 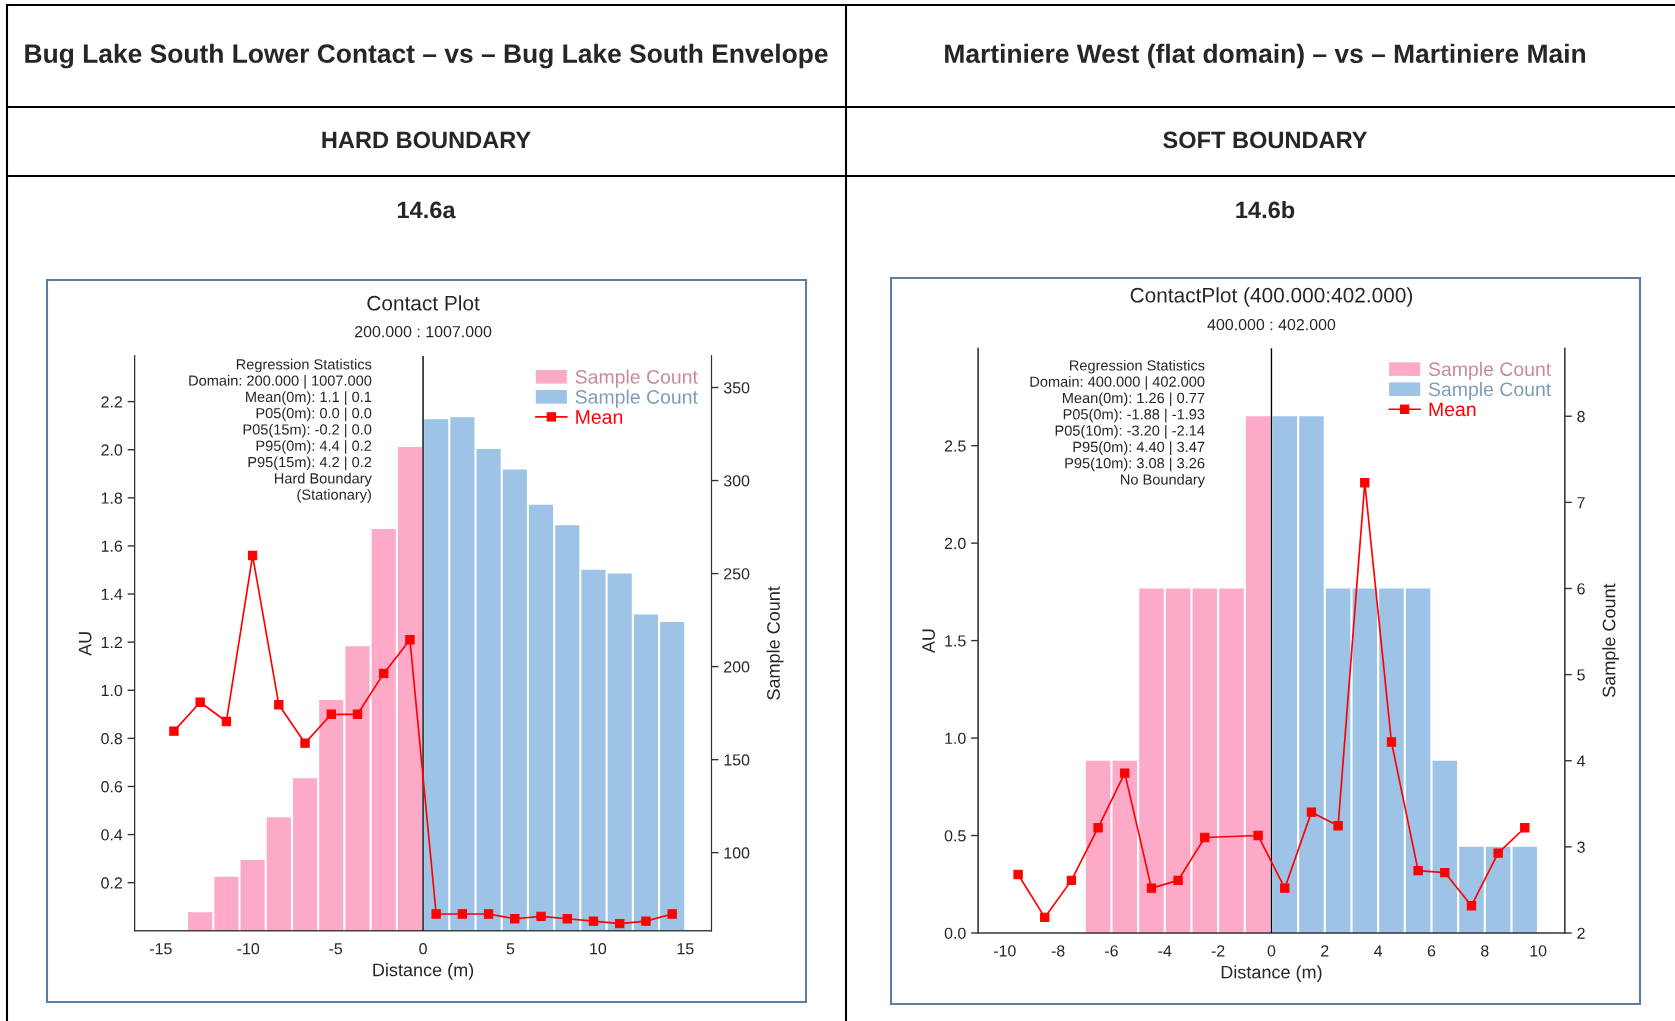 What do you see at coordinates (1378, 951) in the screenshot?
I see `x-tick-label: 4` at bounding box center [1378, 951].